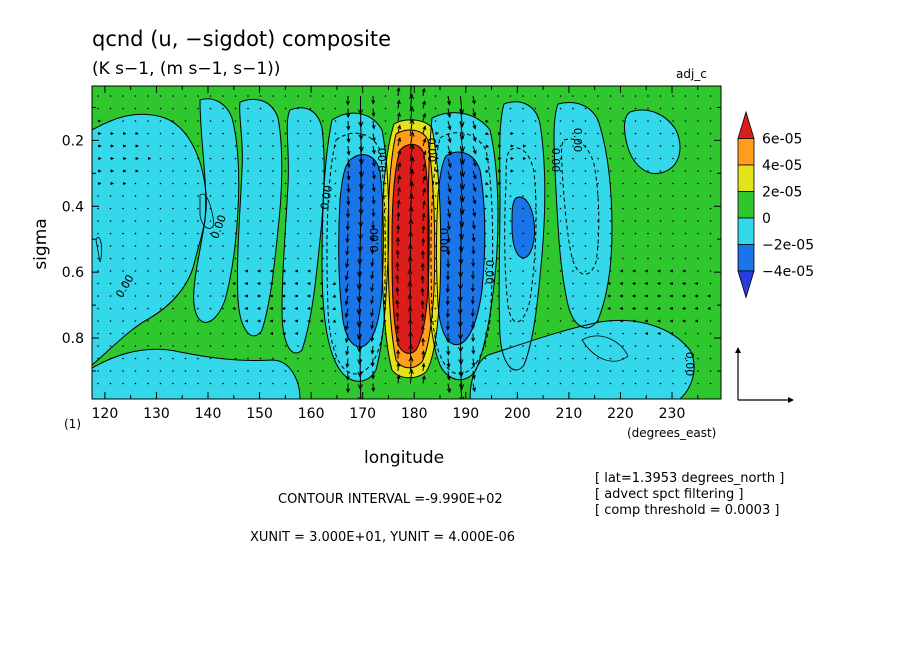 Image resolution: width=904 pixels, height=658 pixels. What do you see at coordinates (443, 240) in the screenshot?
I see `contour-label: 0.00` at bounding box center [443, 240].